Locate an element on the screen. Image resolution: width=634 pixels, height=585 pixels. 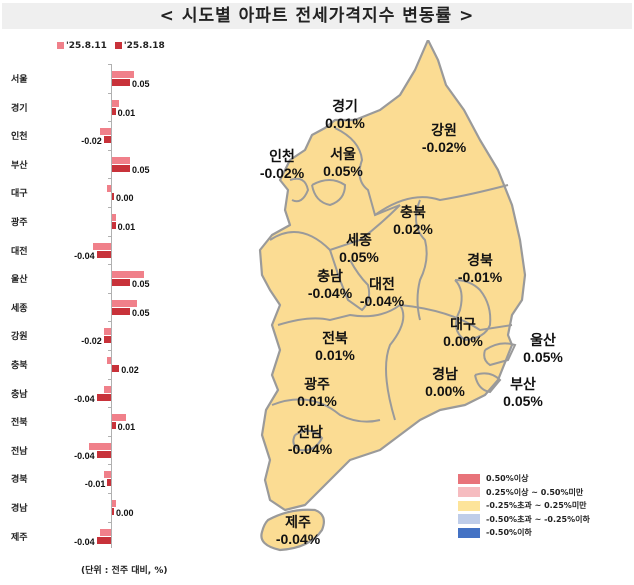
region-name: 대구 is located at coordinates (463, 324).